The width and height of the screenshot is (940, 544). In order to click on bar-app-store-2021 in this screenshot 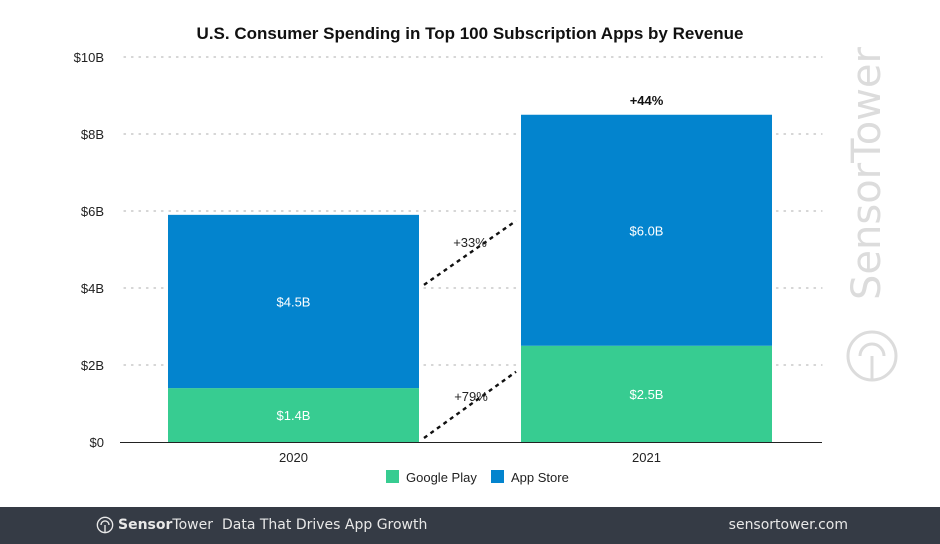, I will do `click(646, 230)`.